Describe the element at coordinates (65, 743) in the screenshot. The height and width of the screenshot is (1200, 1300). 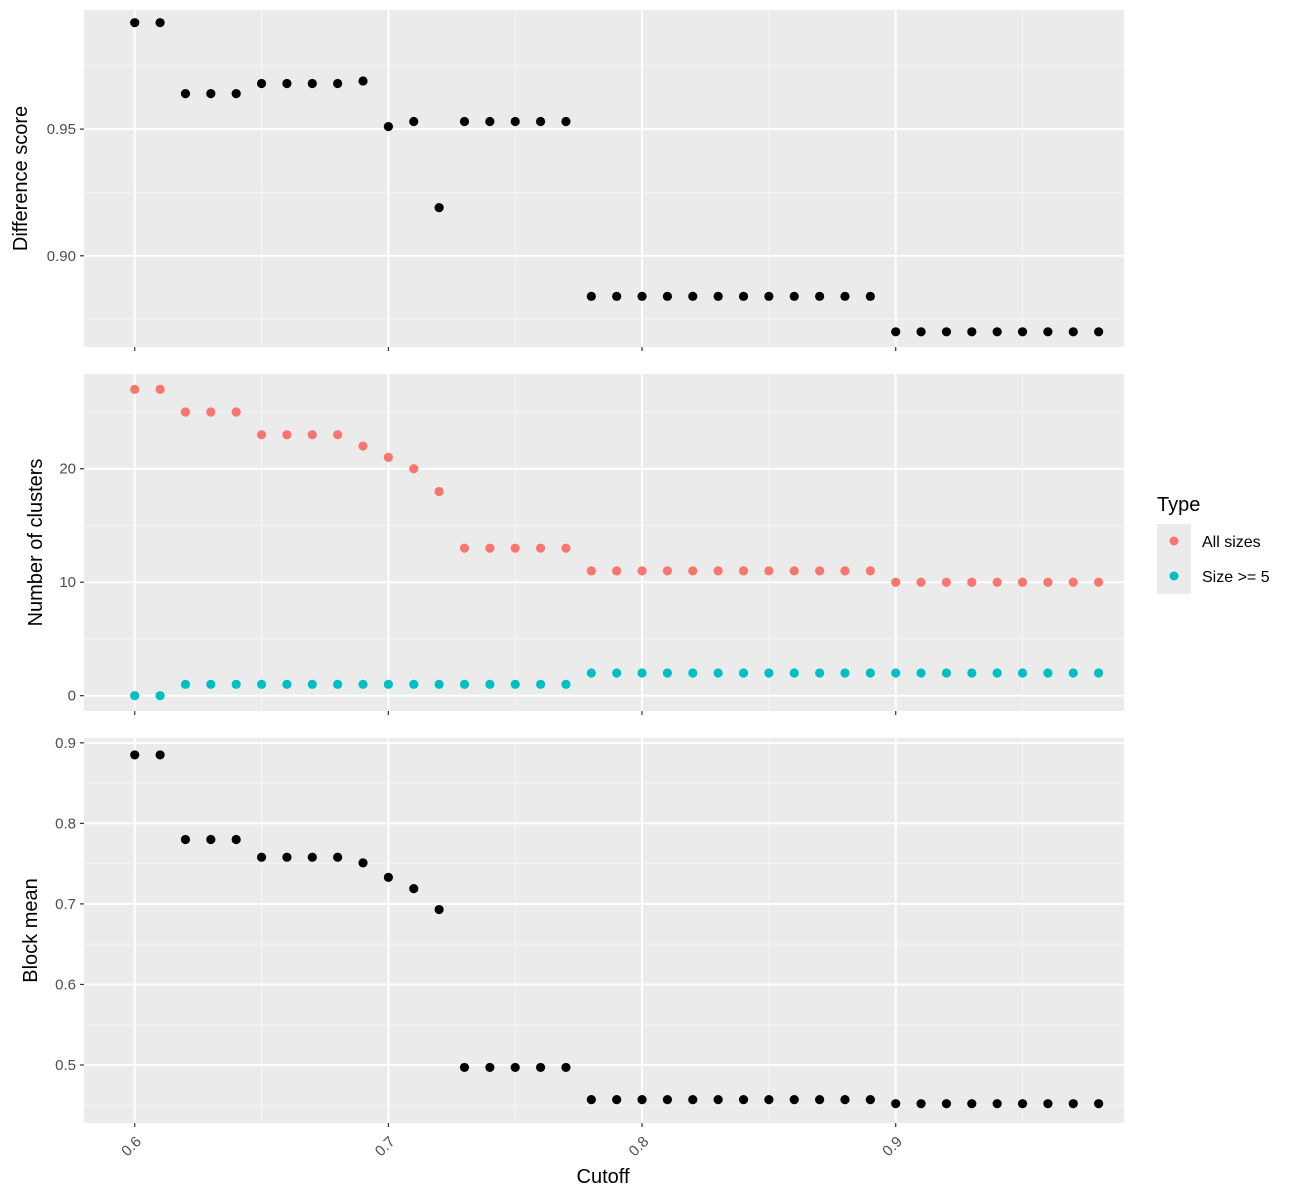
I see `y-tick-label: 0.9` at that location.